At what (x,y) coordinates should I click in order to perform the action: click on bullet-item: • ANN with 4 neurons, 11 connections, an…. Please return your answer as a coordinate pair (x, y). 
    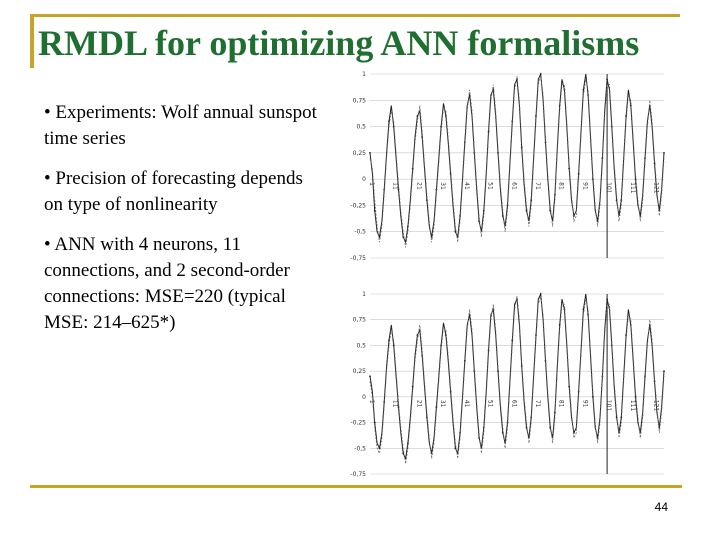
    Looking at the image, I should click on (181, 284).